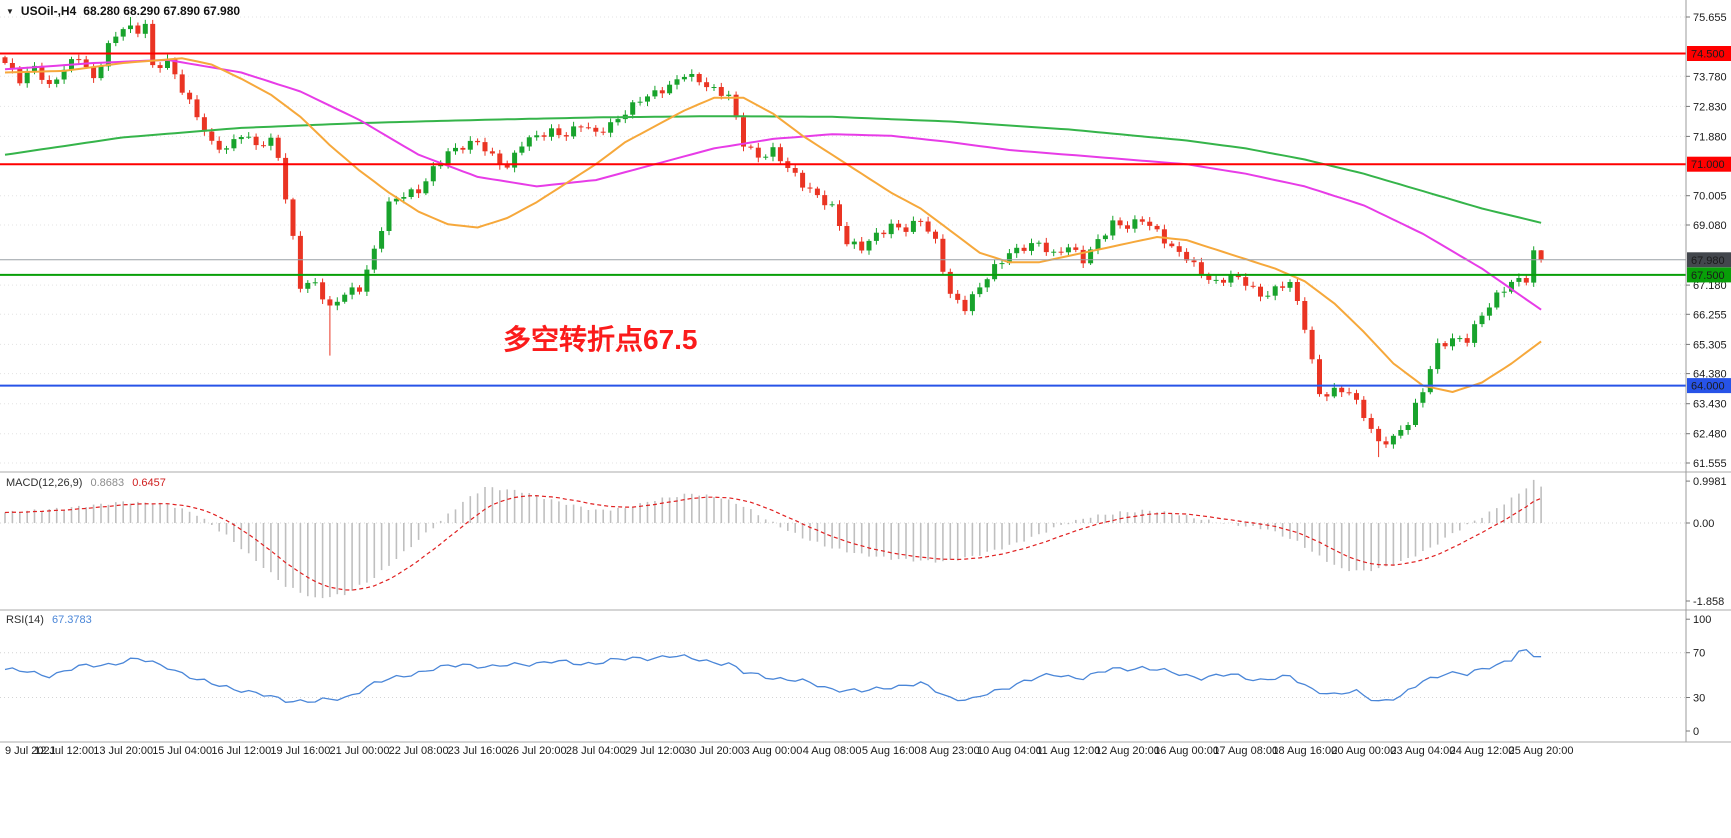 The width and height of the screenshot is (1731, 838). I want to click on price-tick-label: 73.780, so click(1710, 77).